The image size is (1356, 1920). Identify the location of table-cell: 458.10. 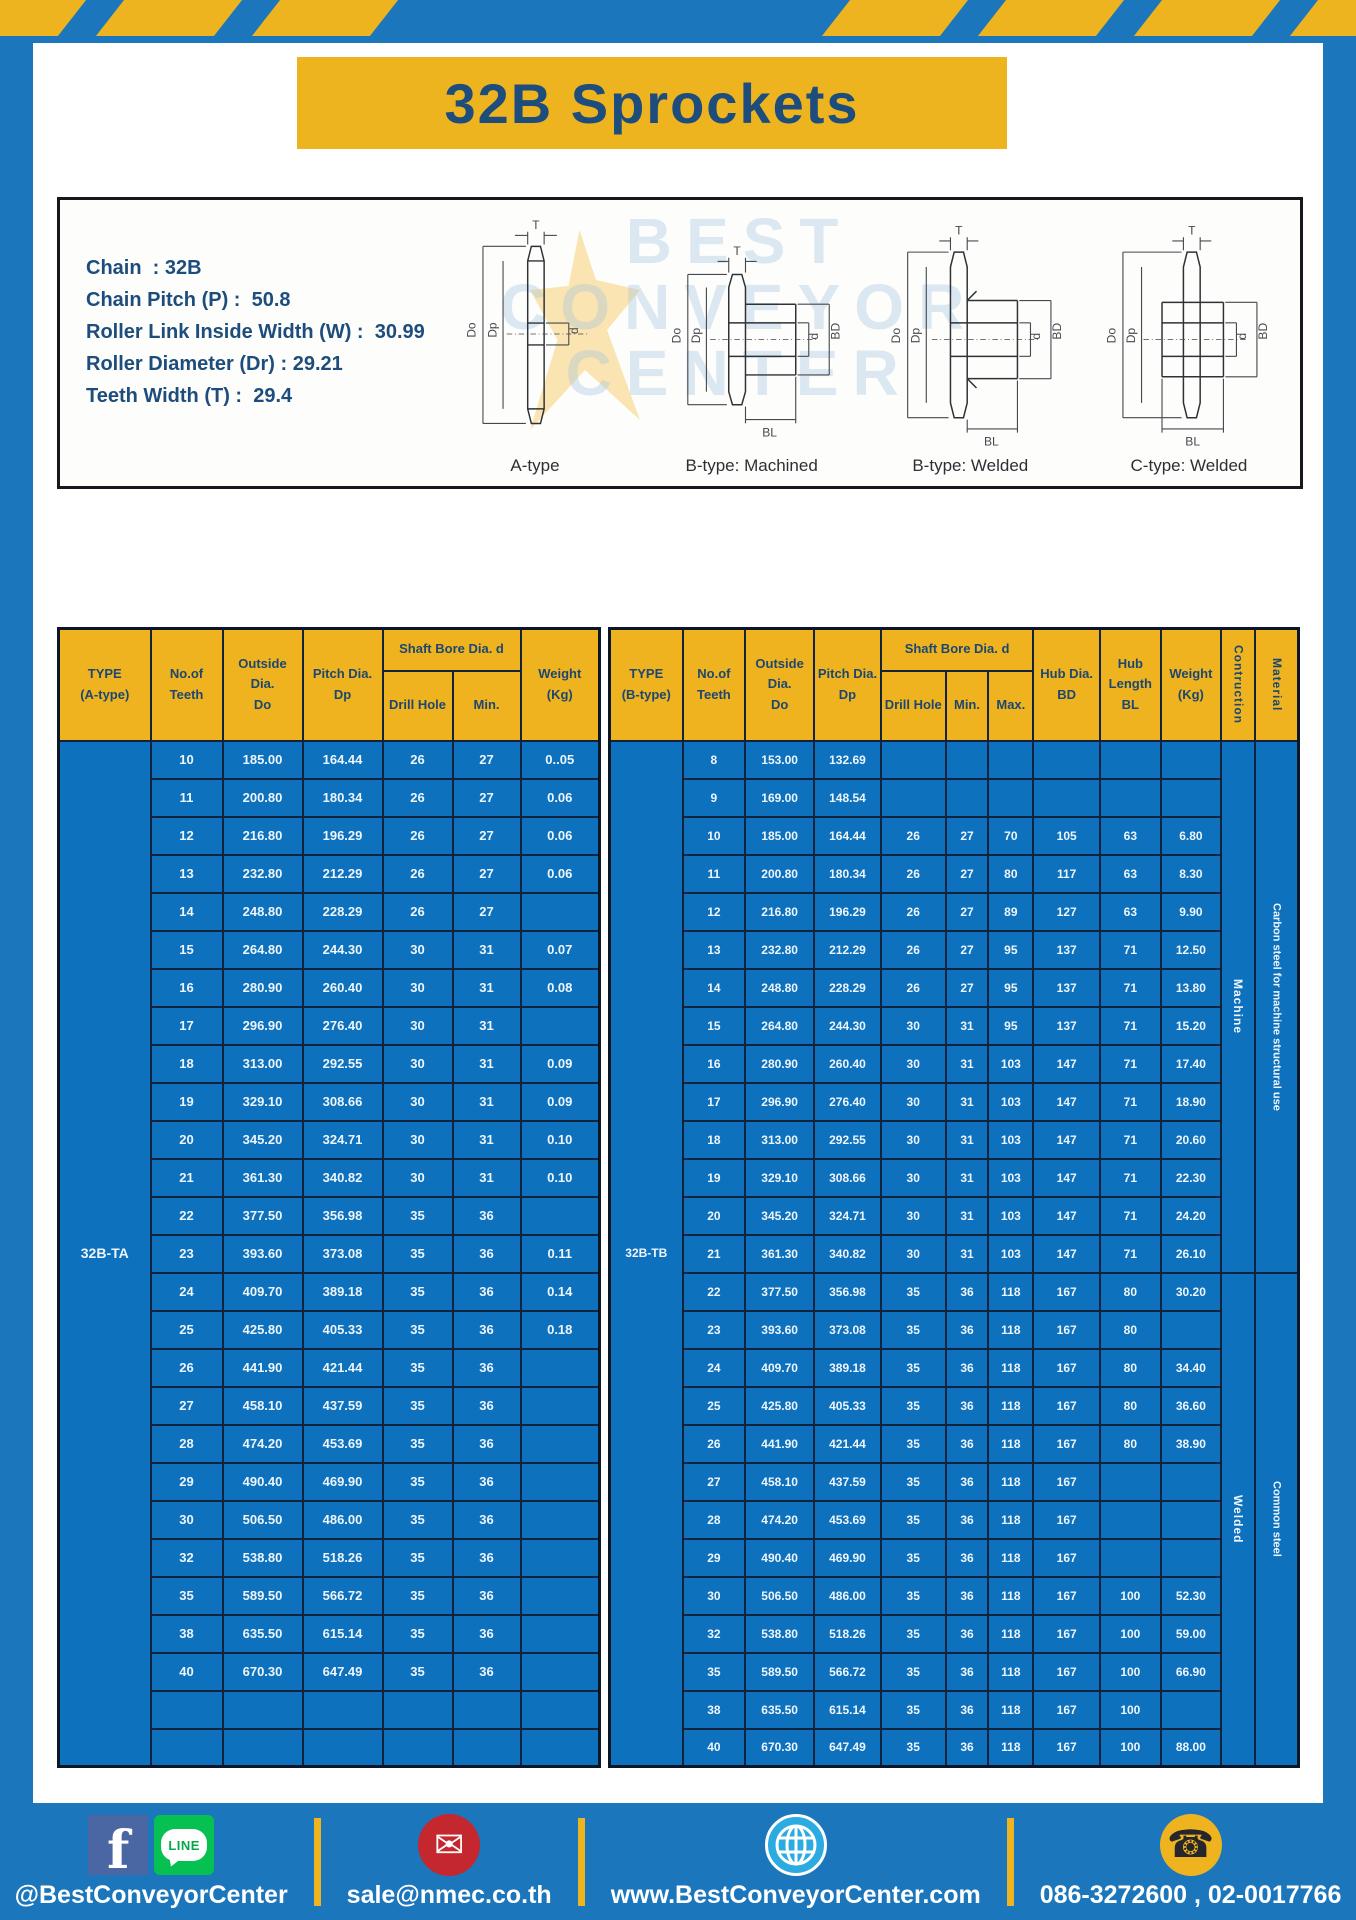
(780, 1481).